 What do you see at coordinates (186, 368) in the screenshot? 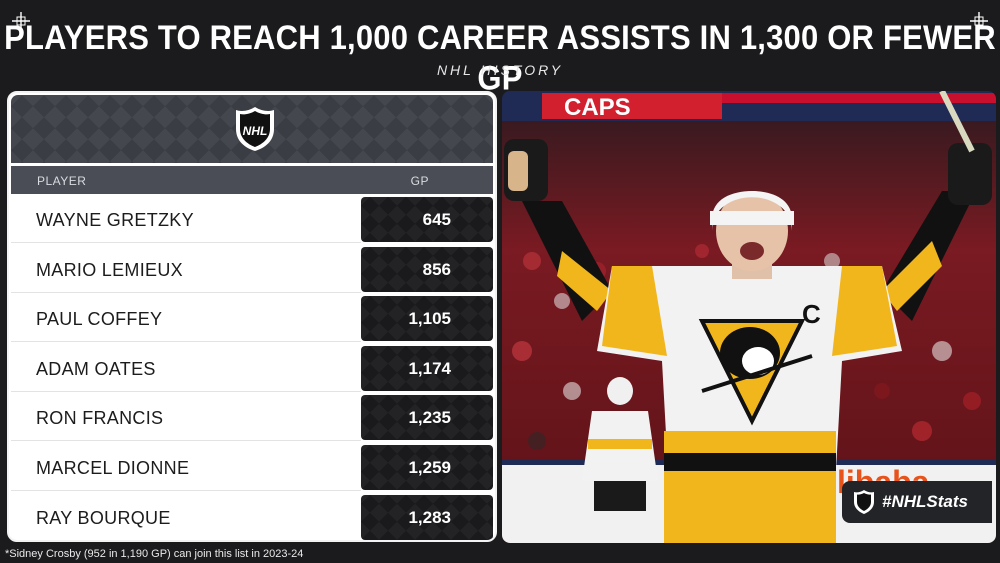
I see `player-cell: ADAM OATES` at bounding box center [186, 368].